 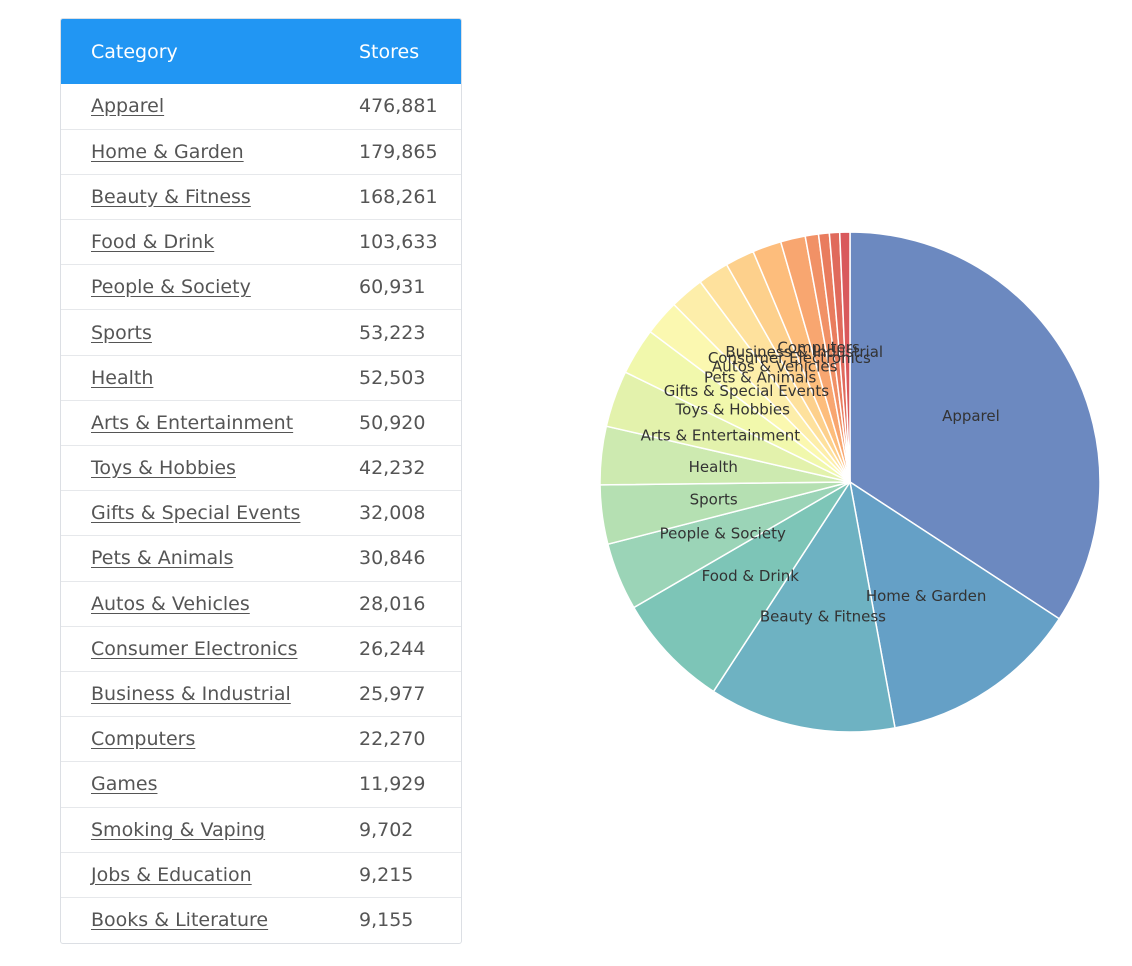 What do you see at coordinates (128, 106) in the screenshot?
I see `category-link: Apparel` at bounding box center [128, 106].